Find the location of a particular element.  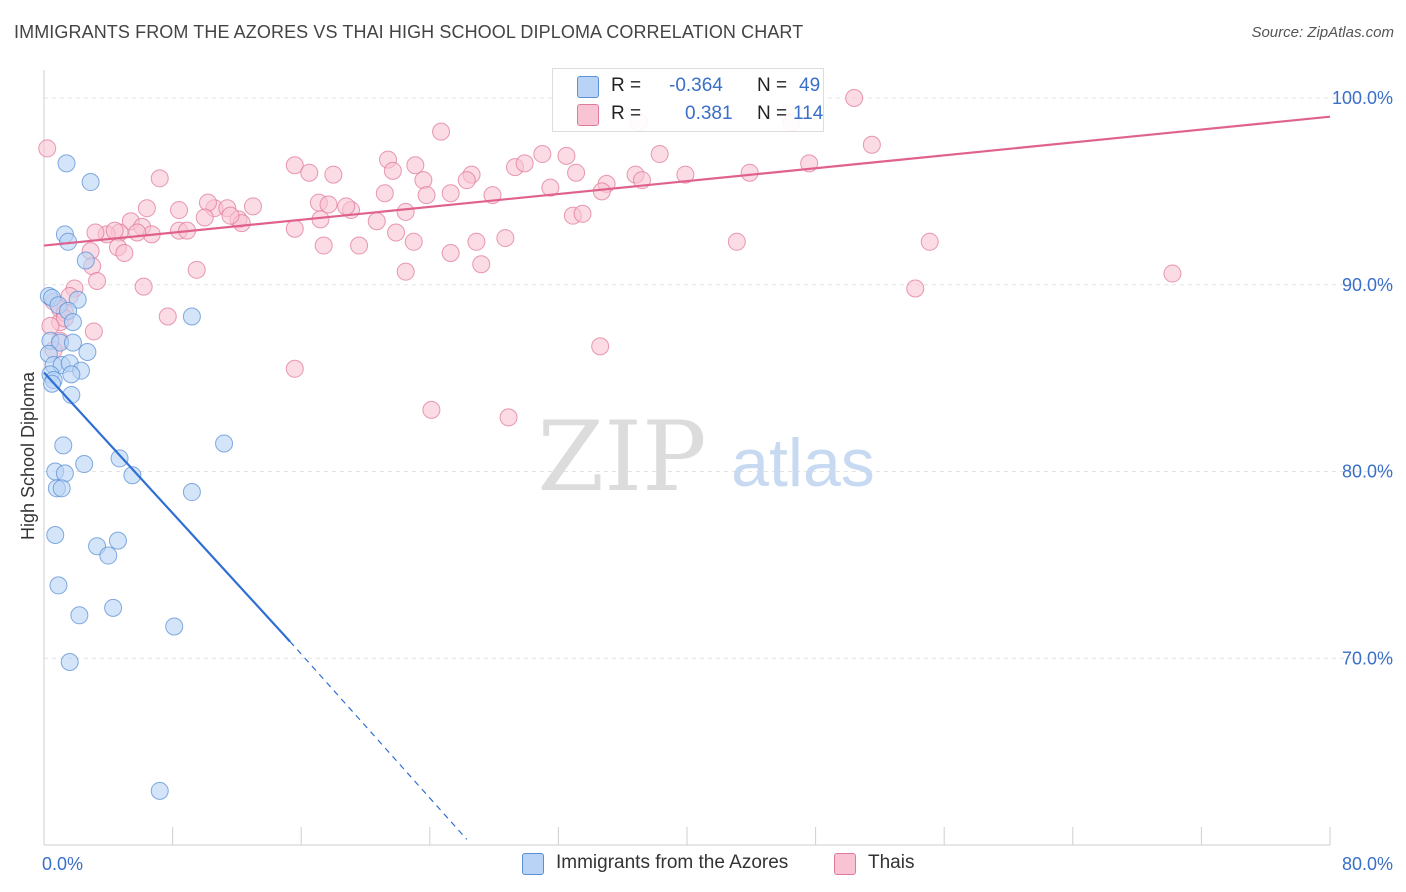

watermark-zip: ZIP is located at coordinates (621, 457).